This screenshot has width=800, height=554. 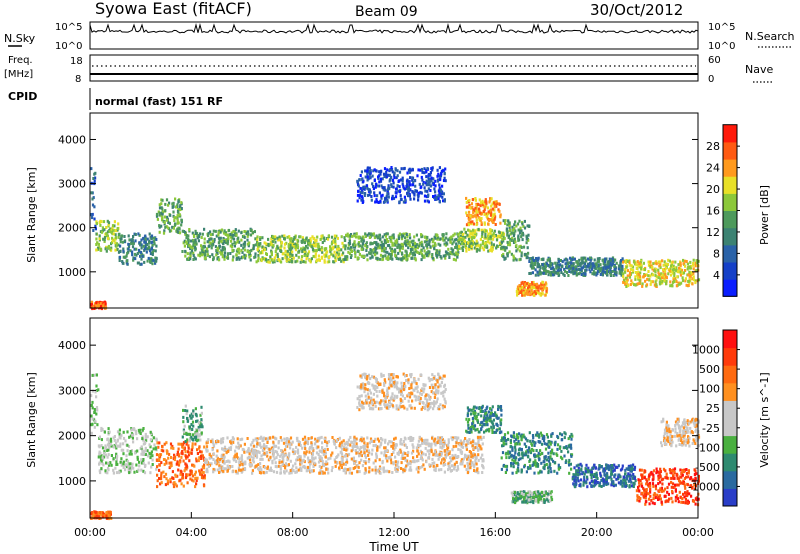 I want to click on colorbar-swatch, so click(x=730, y=236).